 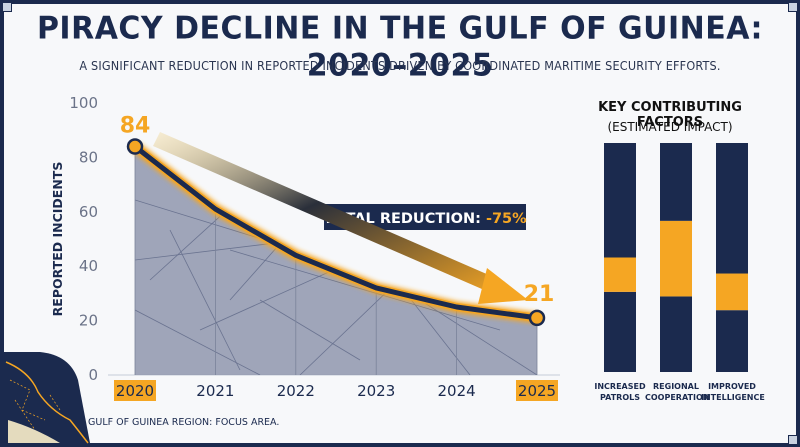 What do you see at coordinates (733, 392) in the screenshot?
I see `bar-category-label: IMPROVED INTELLIGENCE` at bounding box center [733, 392].